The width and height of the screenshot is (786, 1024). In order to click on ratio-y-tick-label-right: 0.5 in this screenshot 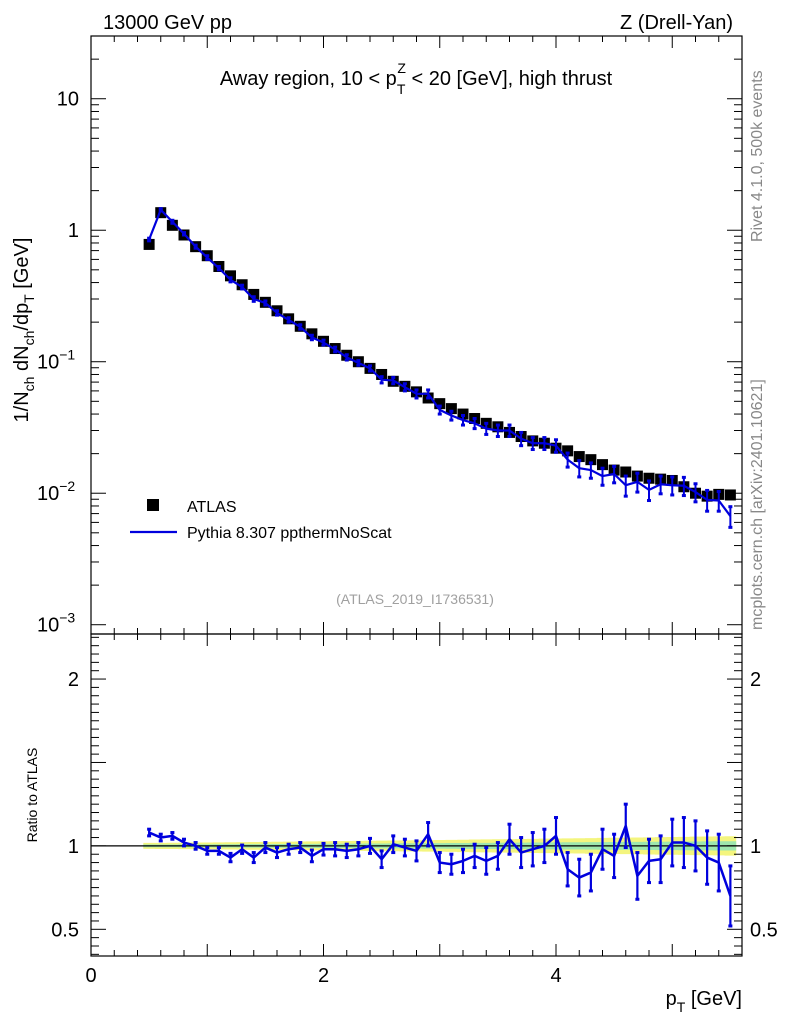, I will do `click(764, 930)`.